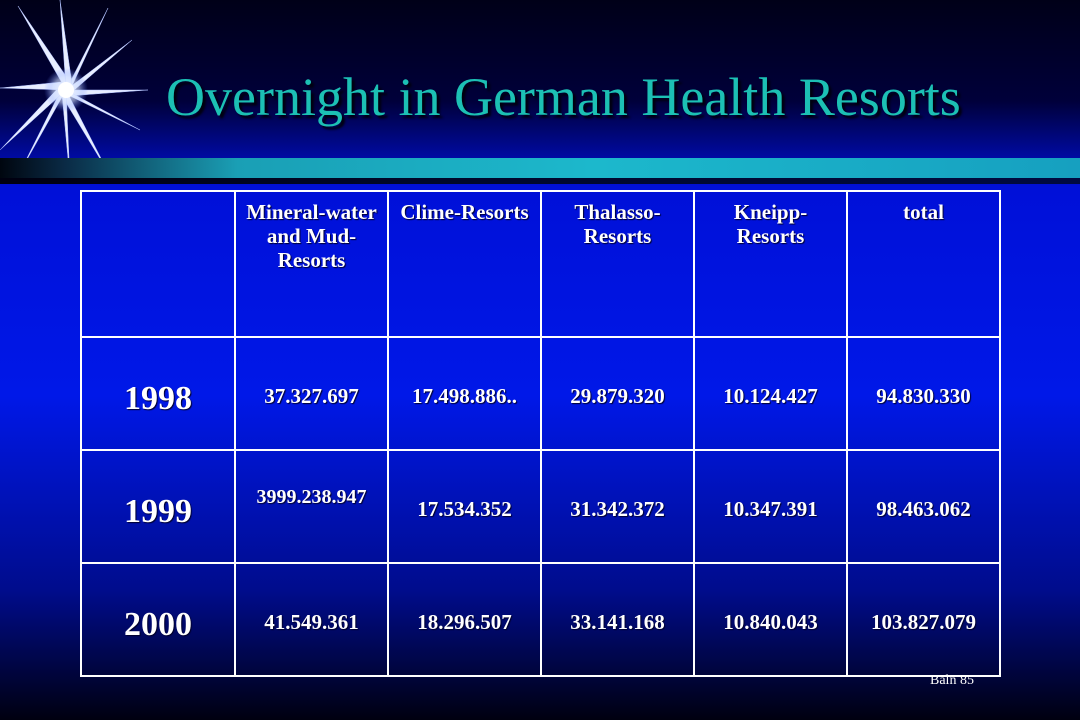 The width and height of the screenshot is (1080, 720). What do you see at coordinates (770, 264) in the screenshot?
I see `header-kneipp-resorts: Kneipp-Resorts` at bounding box center [770, 264].